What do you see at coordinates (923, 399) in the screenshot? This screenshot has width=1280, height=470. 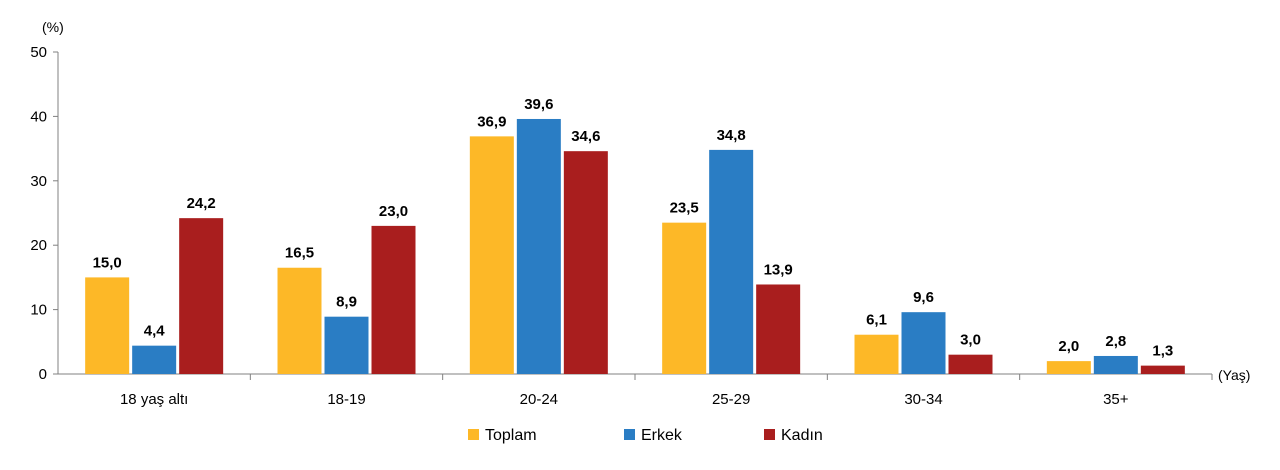 I see `x-tick-label: 30-34` at bounding box center [923, 399].